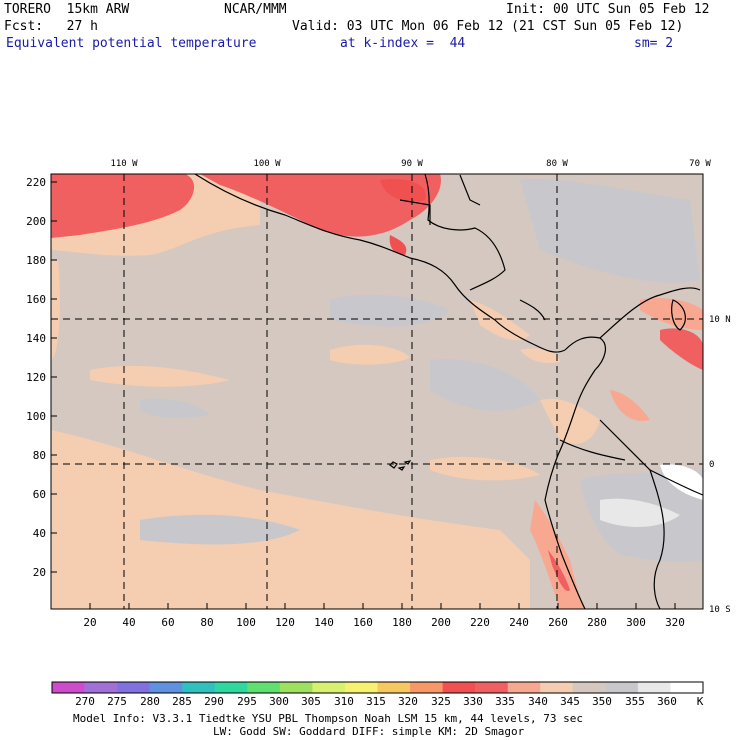  What do you see at coordinates (324, 622) in the screenshot?
I see `x-tick-label: 140` at bounding box center [324, 622].